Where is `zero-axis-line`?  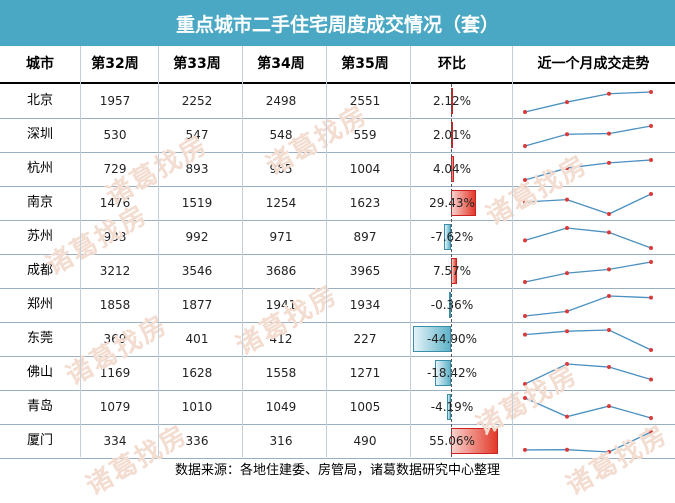
zero-axis-line is located at coordinates (451, 270).